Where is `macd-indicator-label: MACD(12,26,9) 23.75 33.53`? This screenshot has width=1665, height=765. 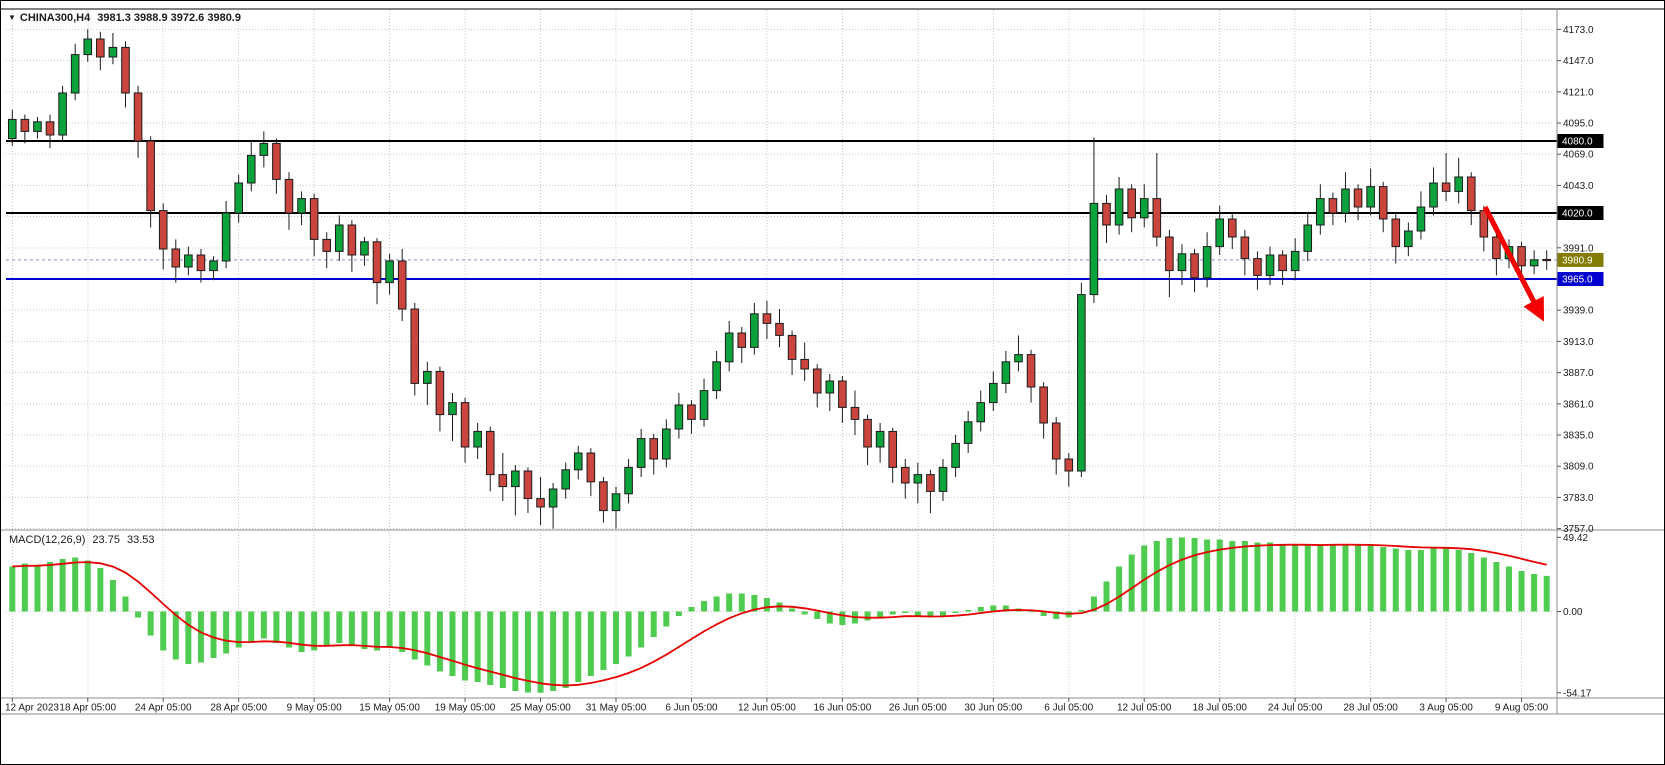 macd-indicator-label: MACD(12,26,9) 23.75 33.53 is located at coordinates (81, 540).